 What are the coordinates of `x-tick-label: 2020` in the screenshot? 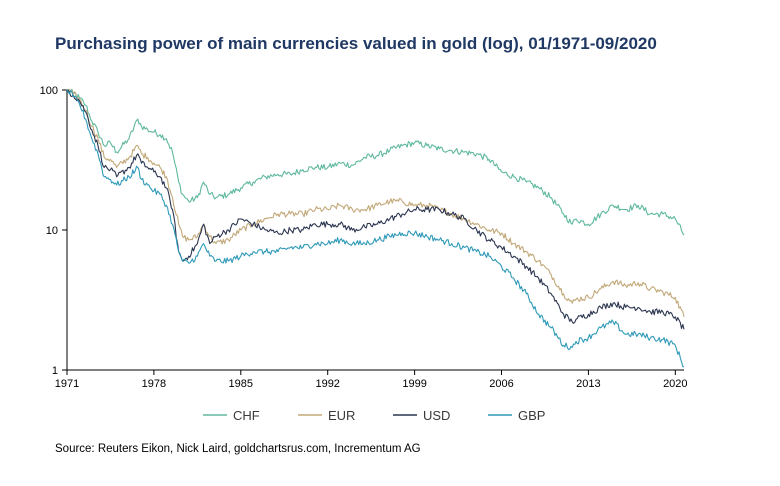 It's located at (675, 384).